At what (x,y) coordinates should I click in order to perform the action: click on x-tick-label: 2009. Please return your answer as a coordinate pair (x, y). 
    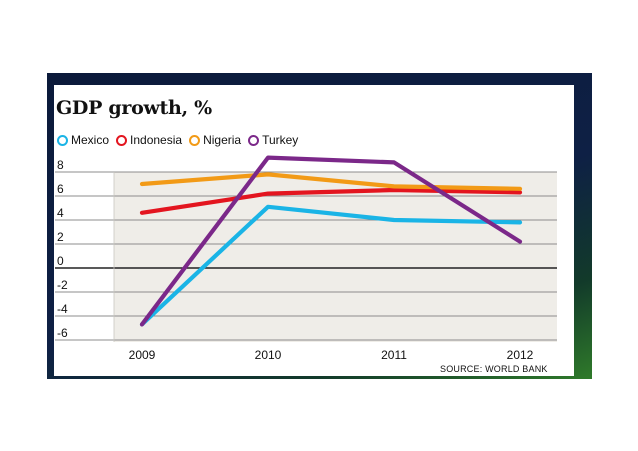
    Looking at the image, I should click on (142, 355).